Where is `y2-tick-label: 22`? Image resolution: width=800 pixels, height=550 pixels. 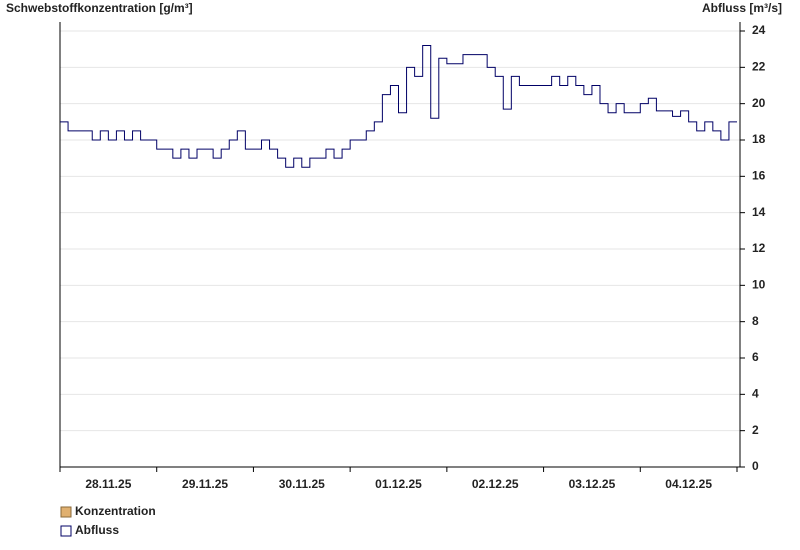 y2-tick-label: 22 is located at coordinates (759, 67).